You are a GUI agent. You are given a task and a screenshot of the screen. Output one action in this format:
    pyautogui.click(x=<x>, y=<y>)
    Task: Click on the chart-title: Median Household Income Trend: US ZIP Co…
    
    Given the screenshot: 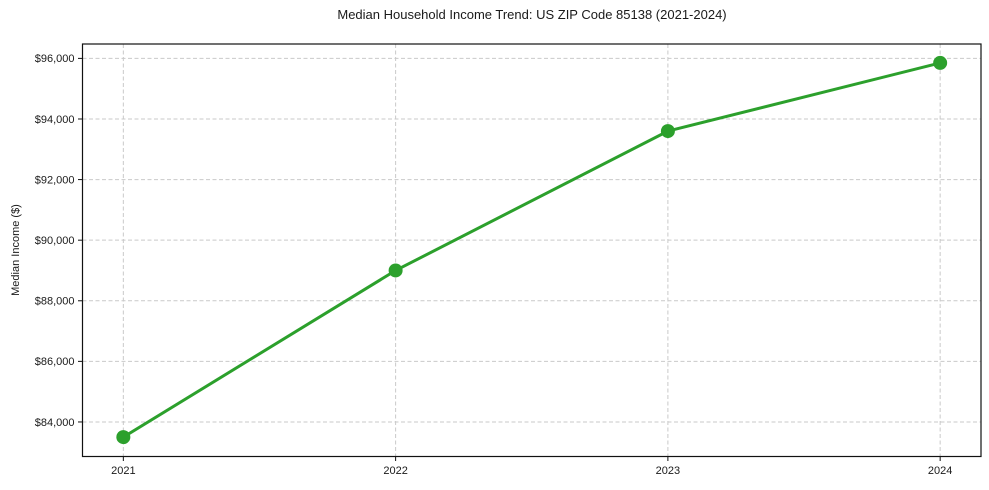 What is the action you would take?
    pyautogui.click(x=532, y=14)
    